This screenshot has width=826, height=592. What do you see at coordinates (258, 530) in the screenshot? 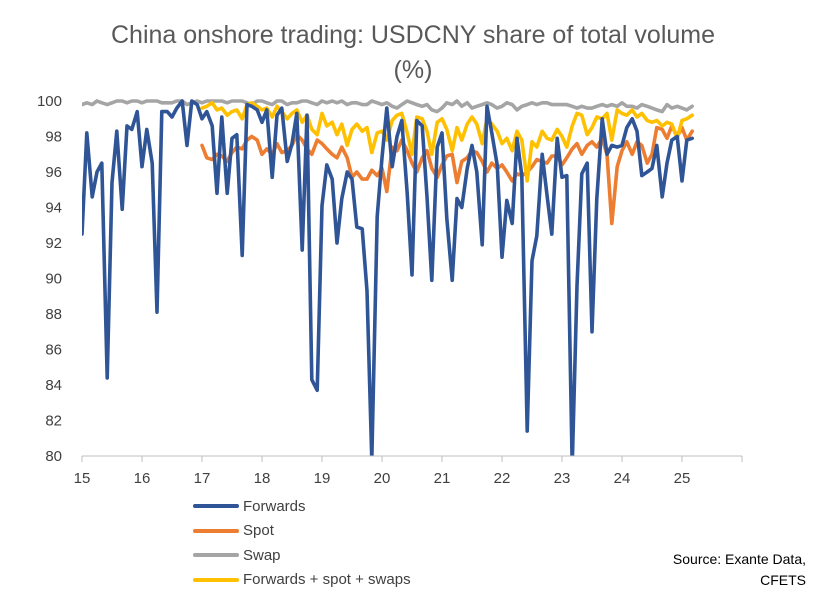
I see `legend-label-spot: Spot` at bounding box center [258, 530].